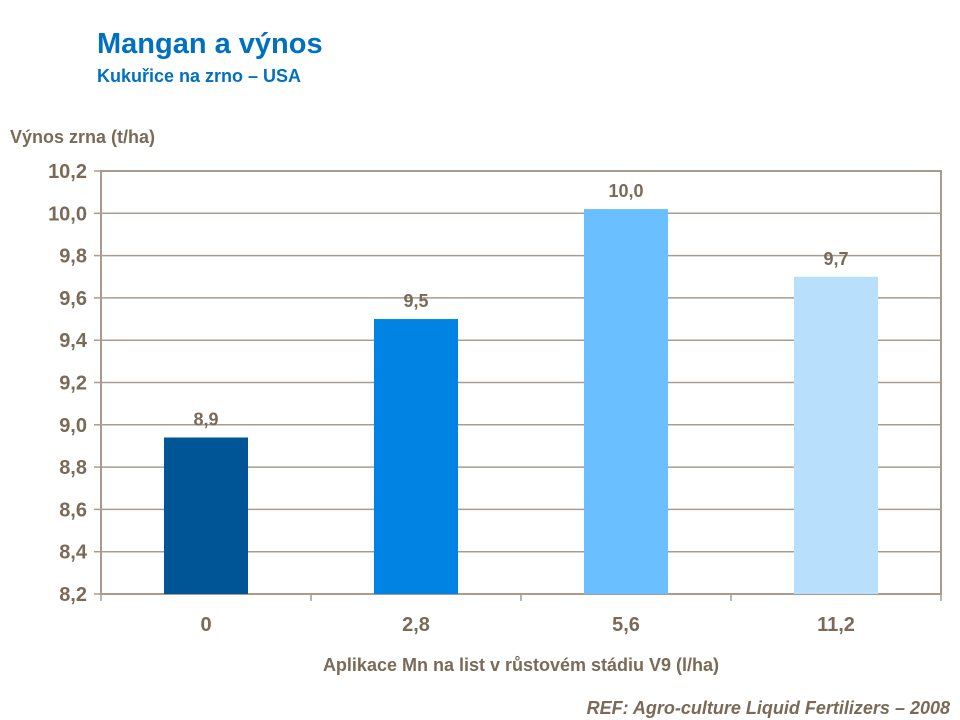  I want to click on y-tick-label: 9,2, so click(73, 384).